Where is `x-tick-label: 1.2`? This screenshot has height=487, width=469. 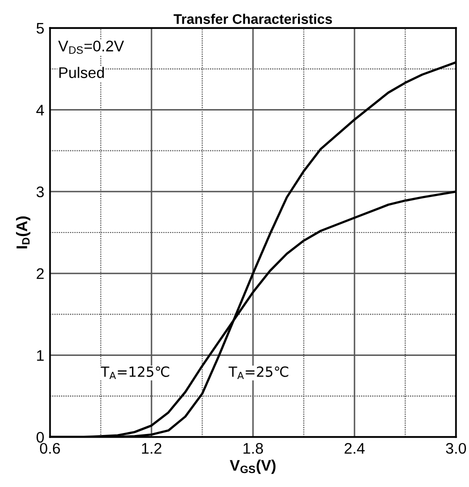 x-tick-label: 1.2 is located at coordinates (152, 448).